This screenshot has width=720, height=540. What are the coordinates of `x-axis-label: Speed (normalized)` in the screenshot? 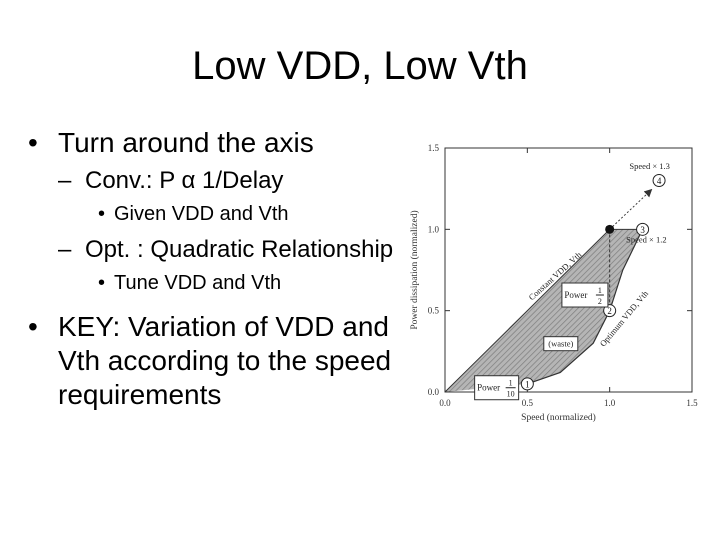 It's located at (558, 417).